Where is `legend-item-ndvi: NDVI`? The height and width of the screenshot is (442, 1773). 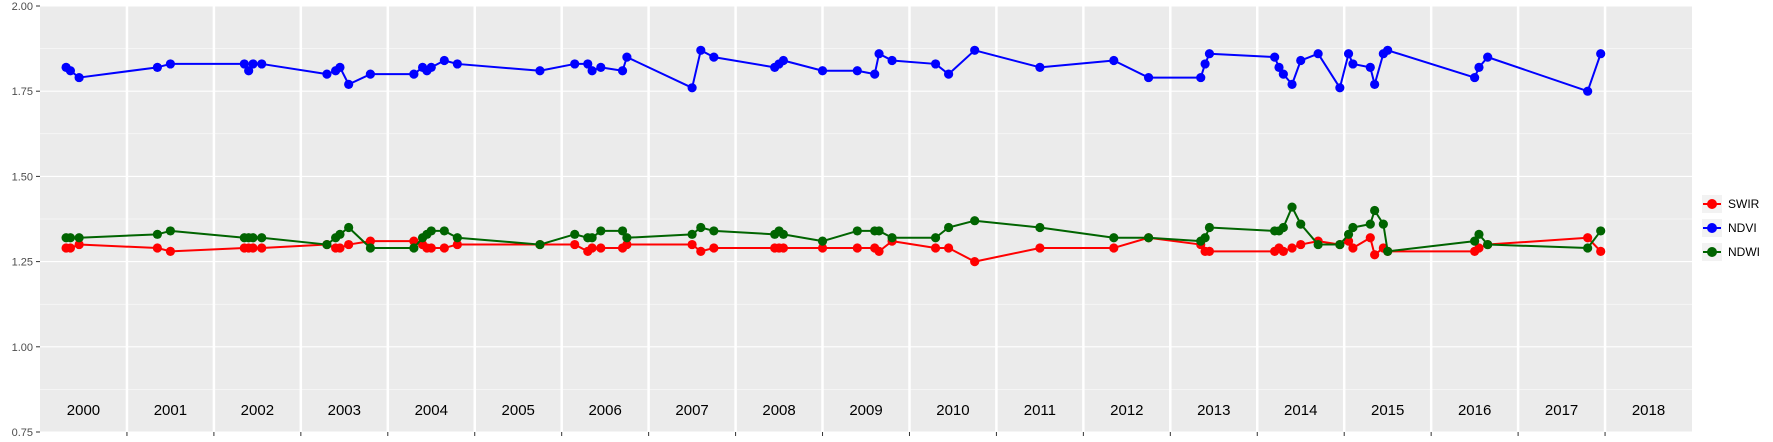
legend-item-ndvi: NDVI is located at coordinates (1729, 228).